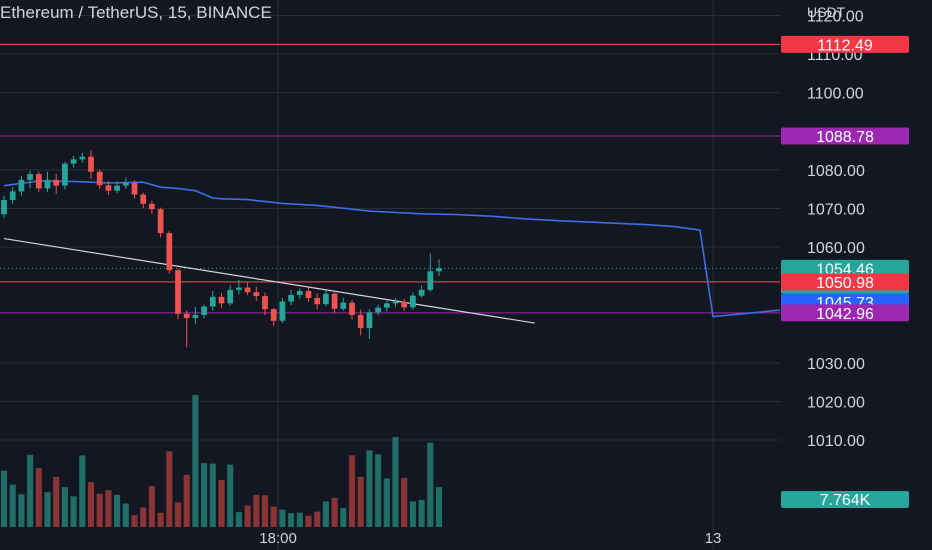 The image size is (932, 550). What do you see at coordinates (835, 94) in the screenshot?
I see `y-tick-label: 1100.00` at bounding box center [835, 94].